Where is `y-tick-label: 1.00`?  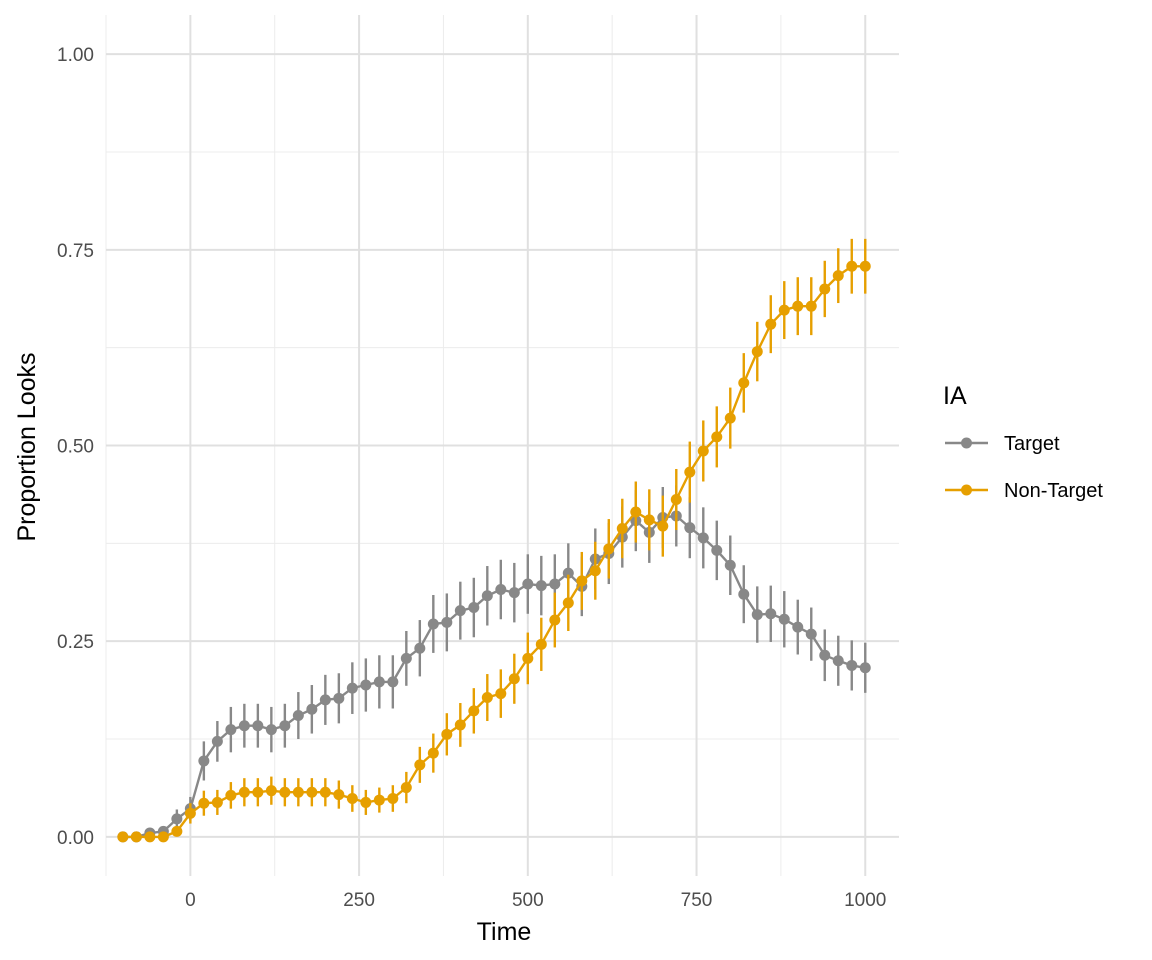 y-tick-label: 1.00 is located at coordinates (75, 55).